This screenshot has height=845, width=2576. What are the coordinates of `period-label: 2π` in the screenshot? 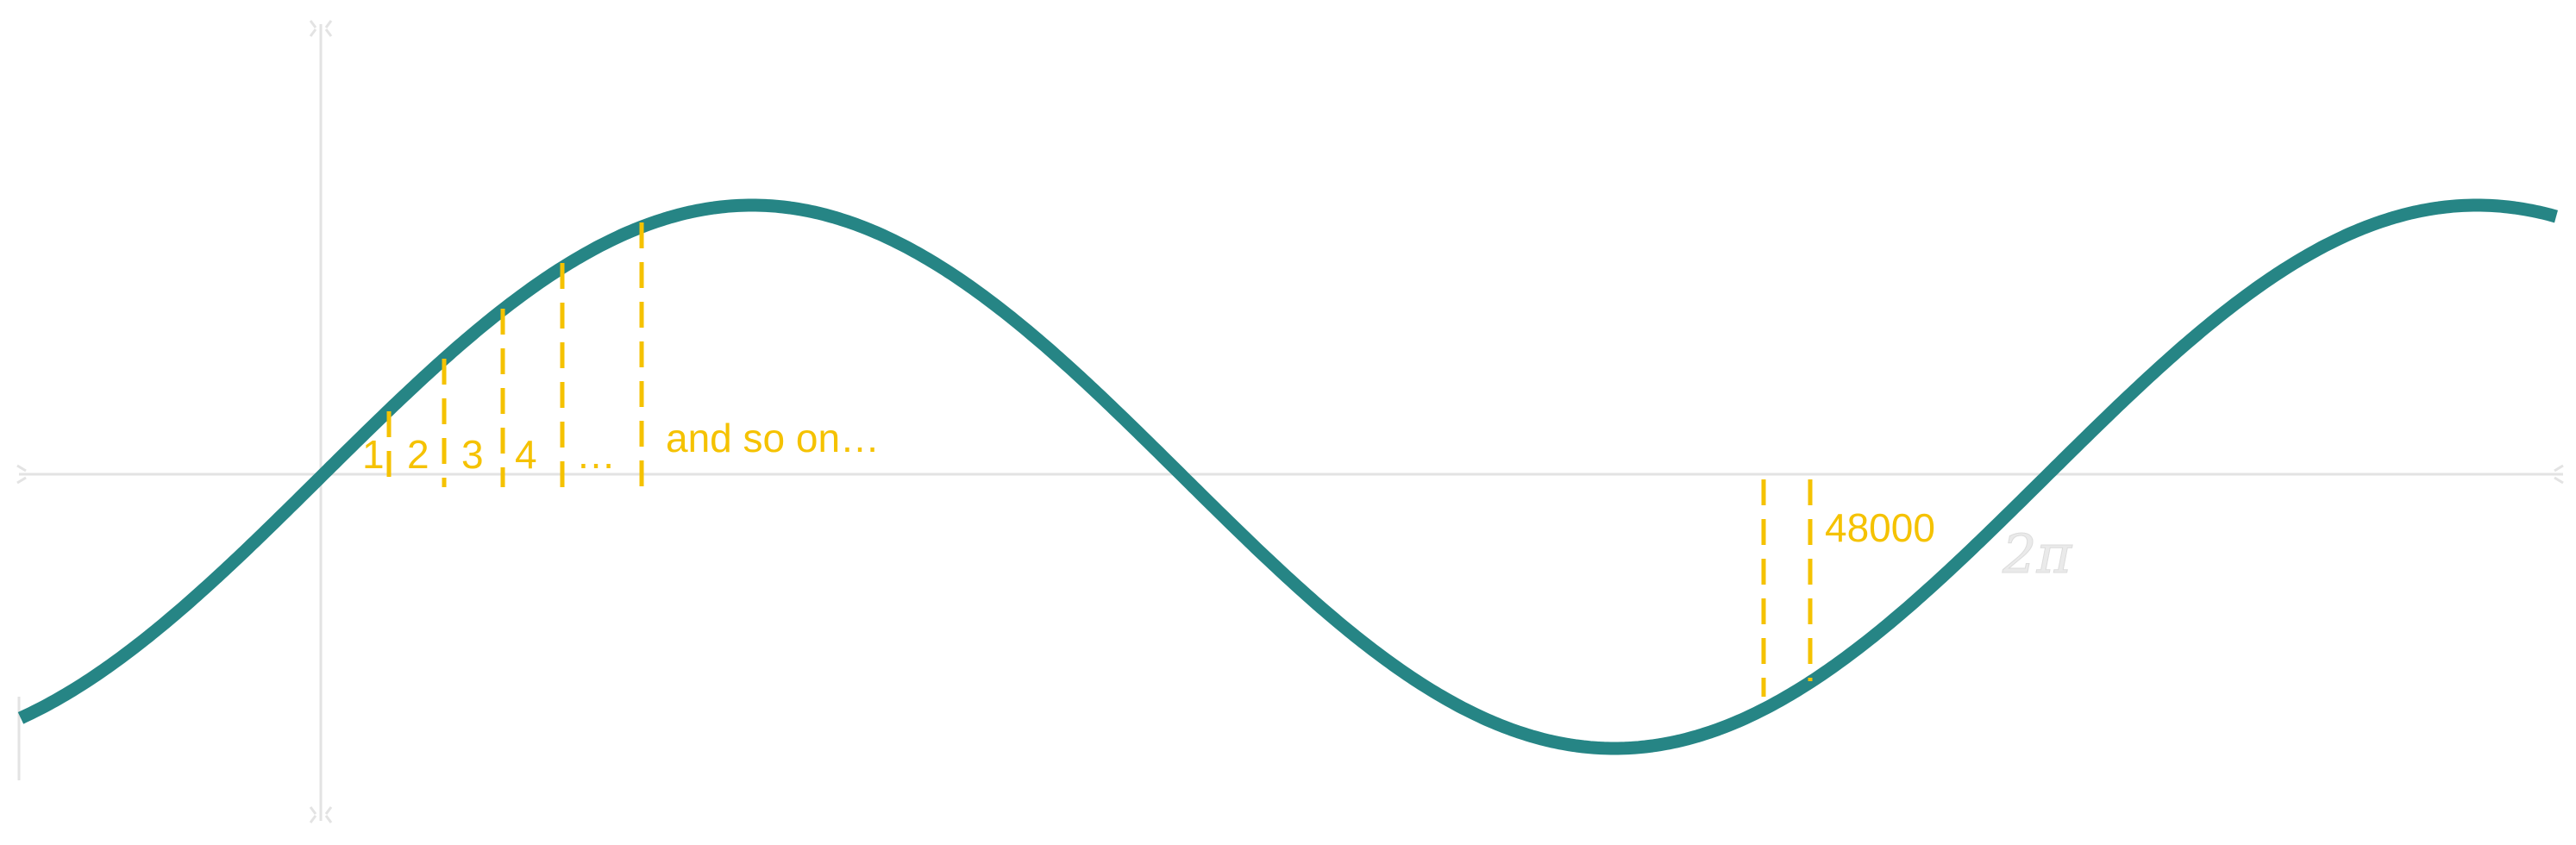 It's located at (2037, 554).